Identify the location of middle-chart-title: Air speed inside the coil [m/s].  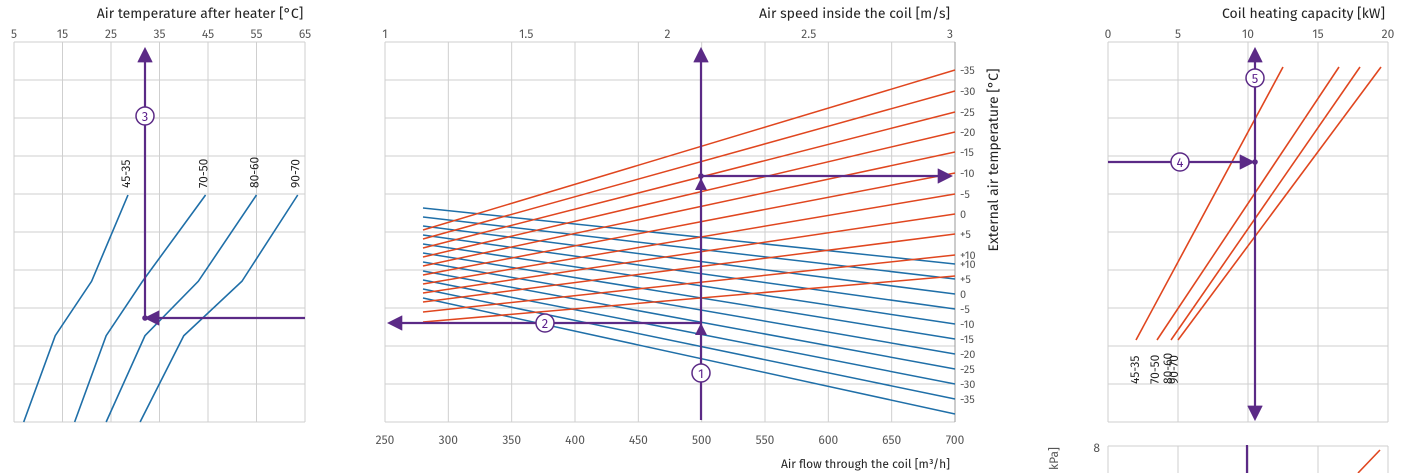
(854, 13).